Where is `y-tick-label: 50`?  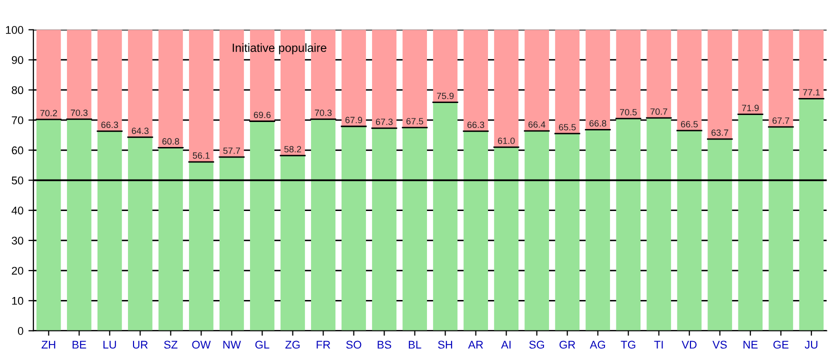
y-tick-label: 50 is located at coordinates (18, 180).